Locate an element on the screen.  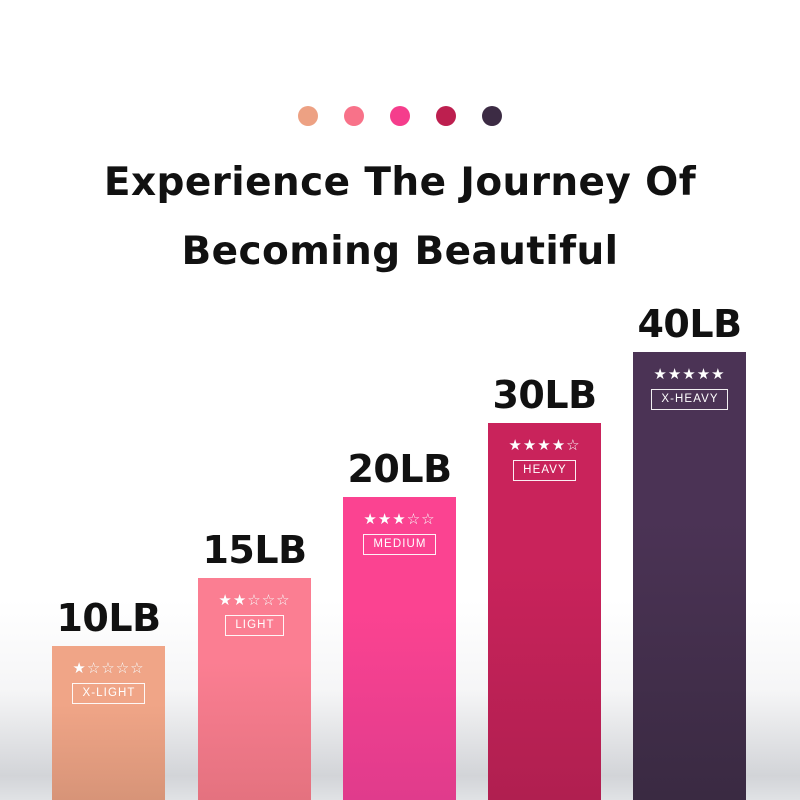
resistance-level-badge: X-LIGHT is located at coordinates (108, 693).